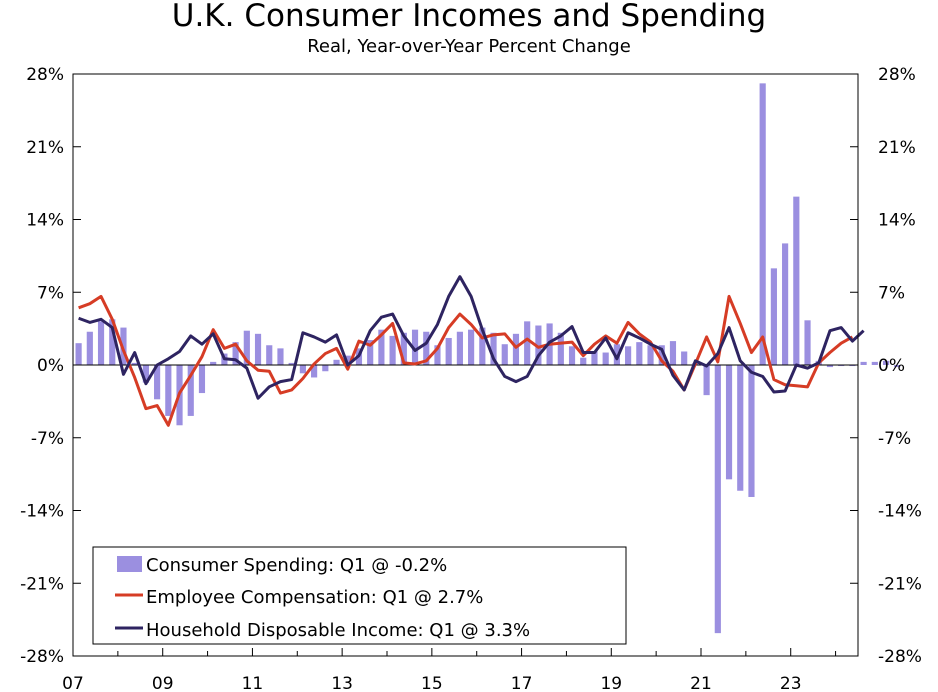 The width and height of the screenshot is (938, 692). What do you see at coordinates (163, 683) in the screenshot?
I see `x-tick-label: 09` at bounding box center [163, 683].